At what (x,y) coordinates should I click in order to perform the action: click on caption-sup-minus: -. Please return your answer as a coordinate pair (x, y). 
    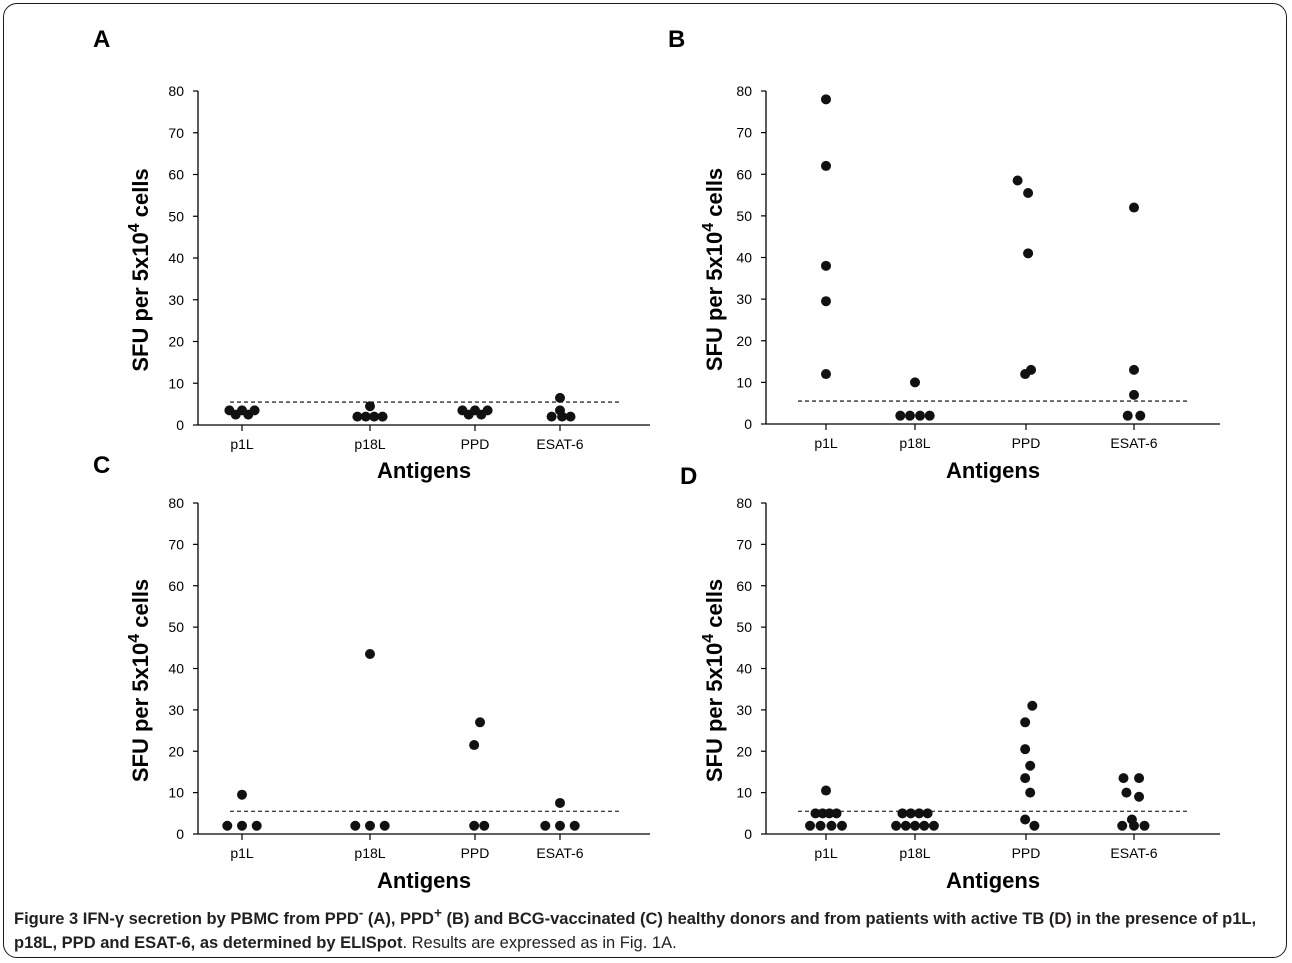
    Looking at the image, I should click on (361, 912).